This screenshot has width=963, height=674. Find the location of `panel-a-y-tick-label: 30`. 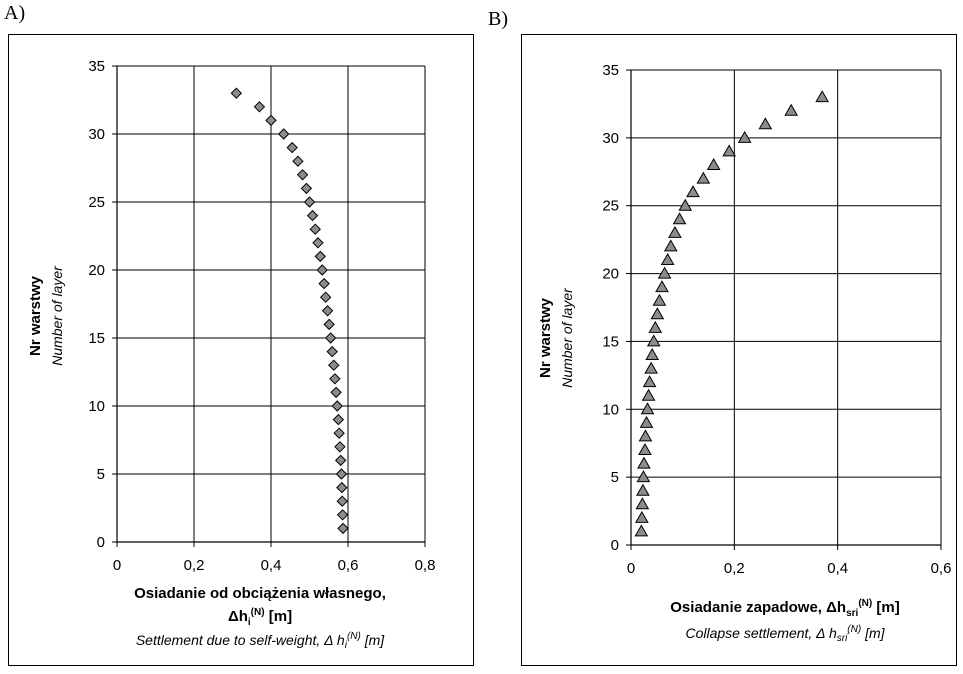

panel-a-y-tick-label: 30 is located at coordinates (96, 134).